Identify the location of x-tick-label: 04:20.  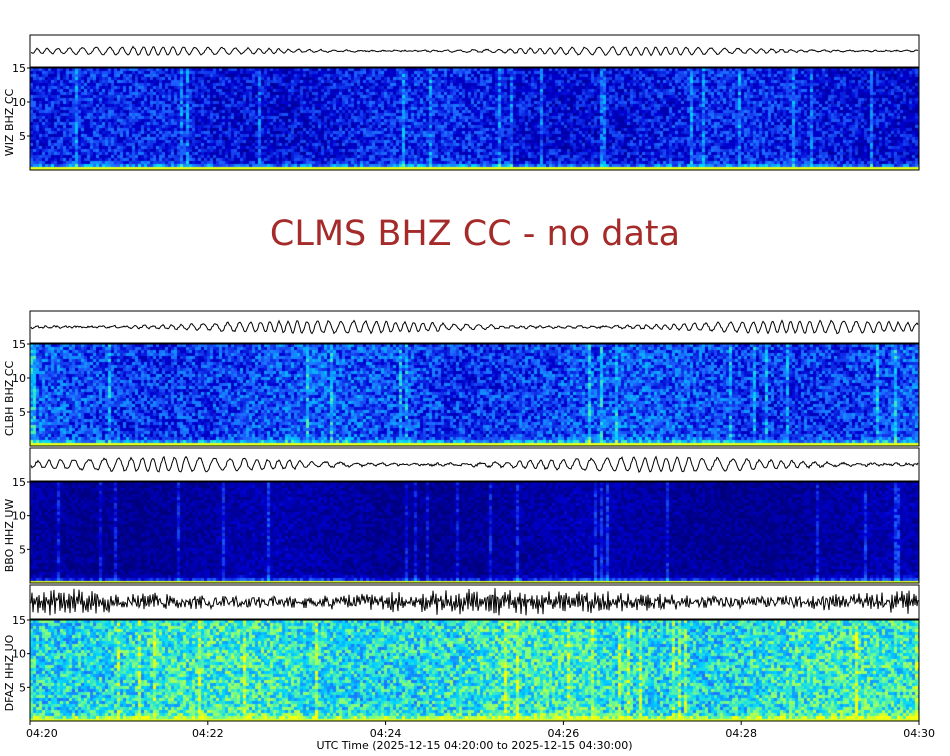
(42, 733).